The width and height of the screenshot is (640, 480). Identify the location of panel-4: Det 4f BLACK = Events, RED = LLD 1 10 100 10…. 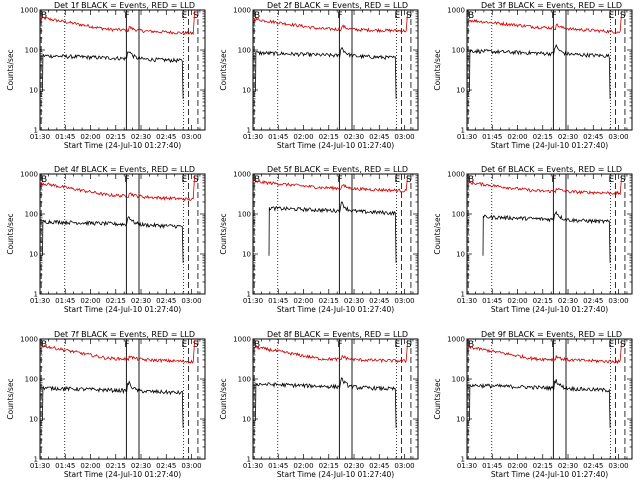
(106, 239).